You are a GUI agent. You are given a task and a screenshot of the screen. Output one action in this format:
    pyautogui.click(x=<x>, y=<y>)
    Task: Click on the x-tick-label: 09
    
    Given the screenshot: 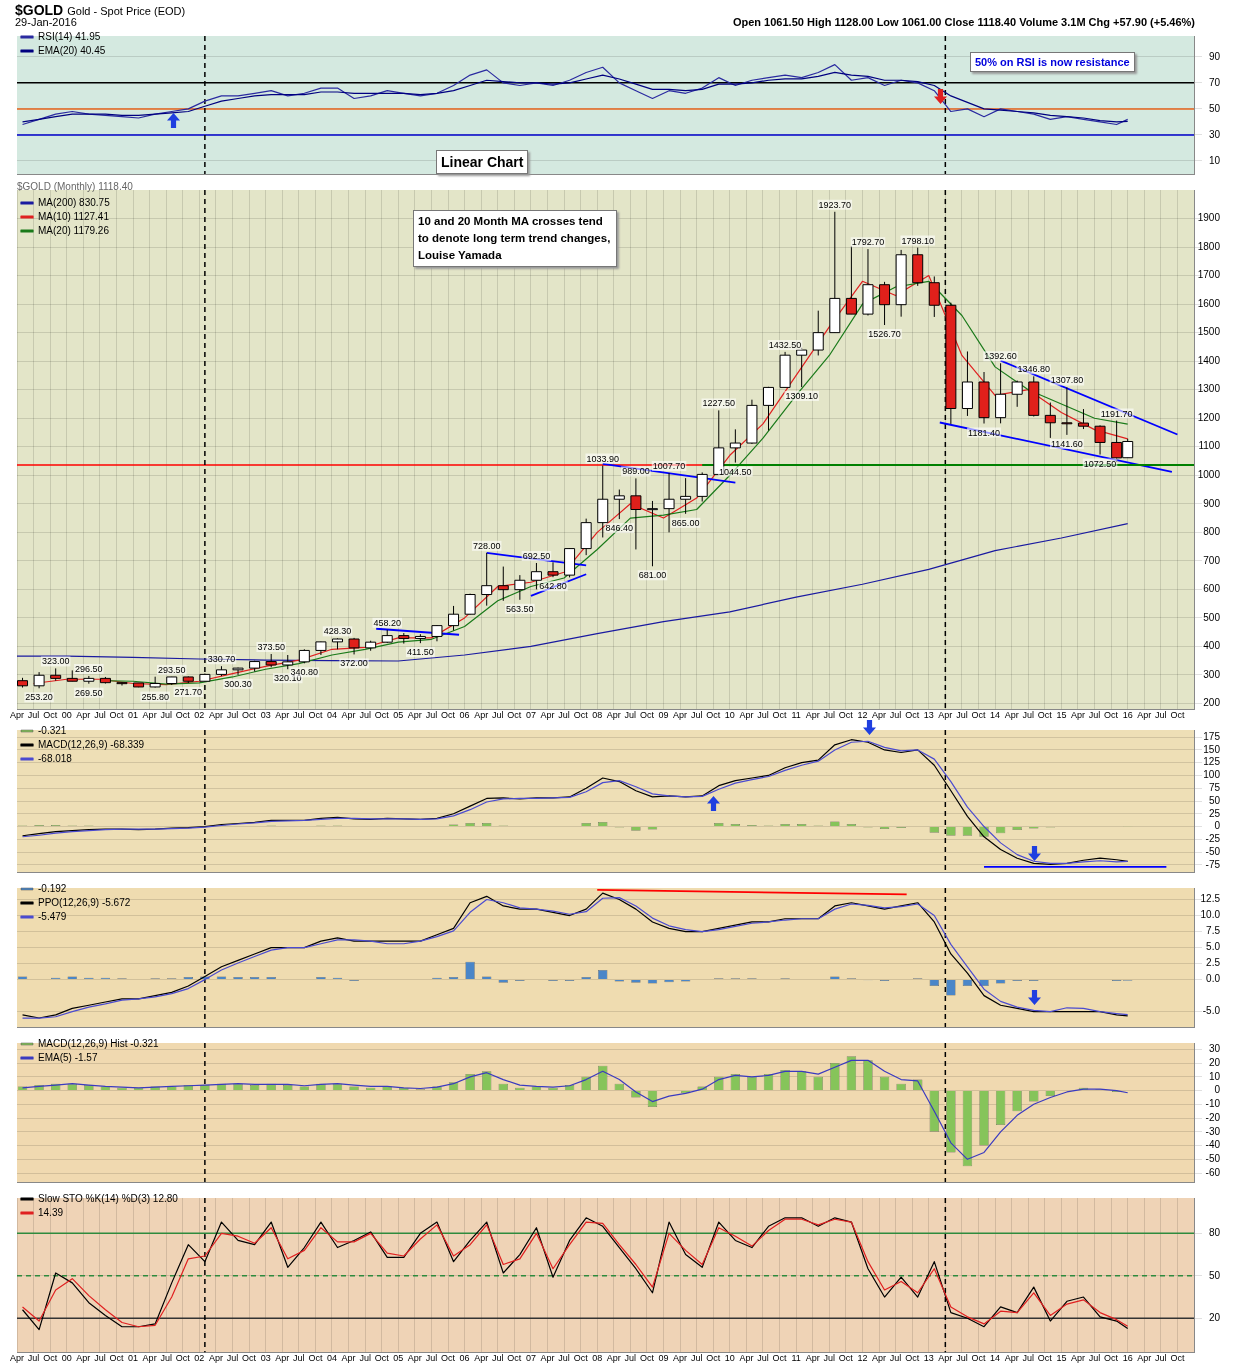 What is the action you would take?
    pyautogui.click(x=663, y=715)
    